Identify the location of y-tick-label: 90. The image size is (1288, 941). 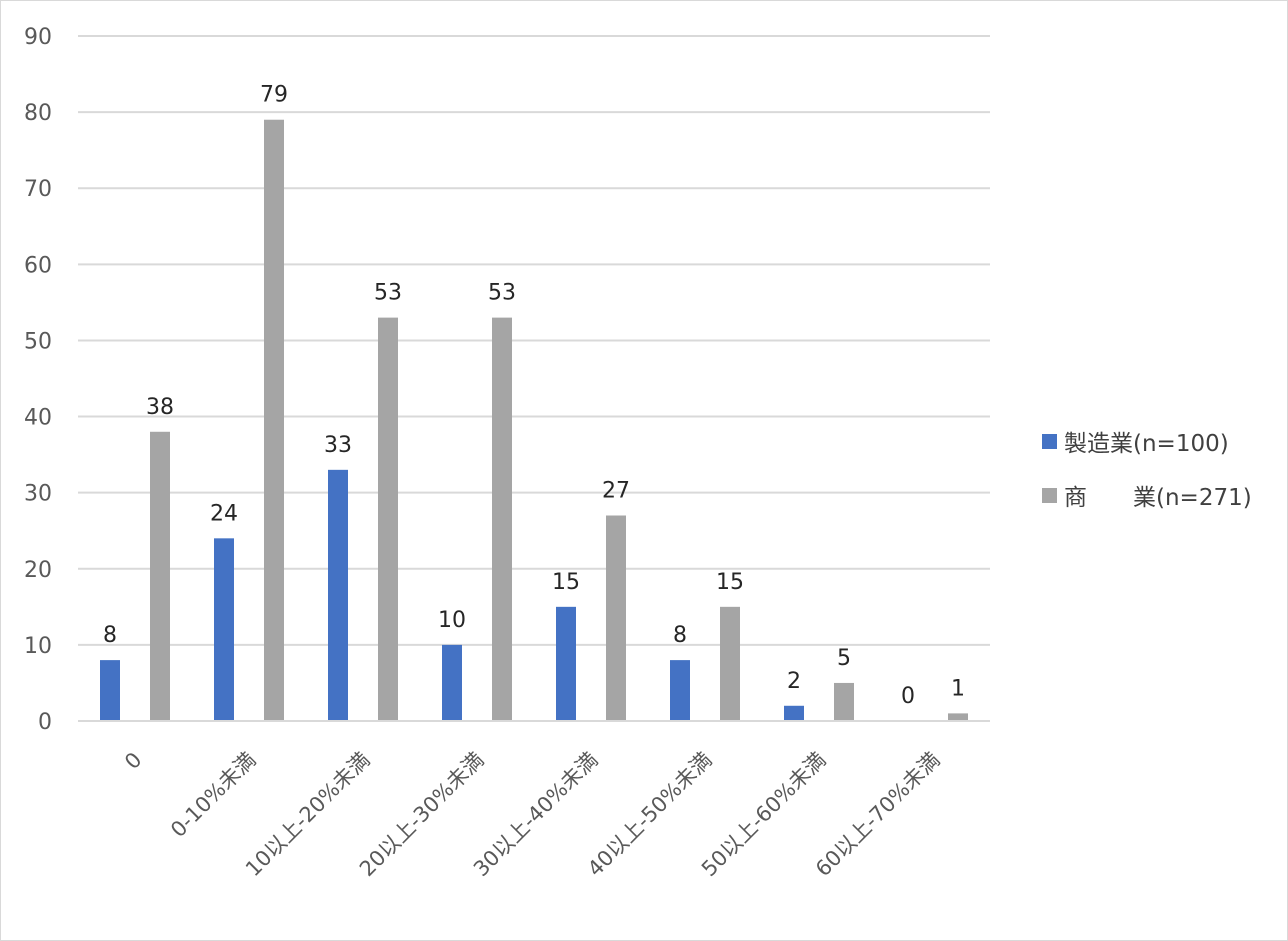
(38, 37).